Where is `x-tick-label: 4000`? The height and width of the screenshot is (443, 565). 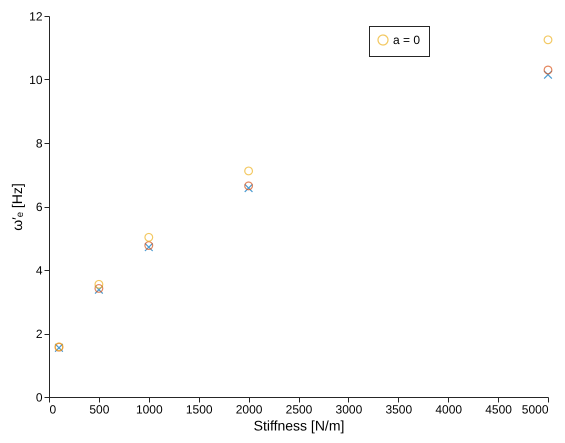
x-tick-label: 4000 is located at coordinates (448, 409).